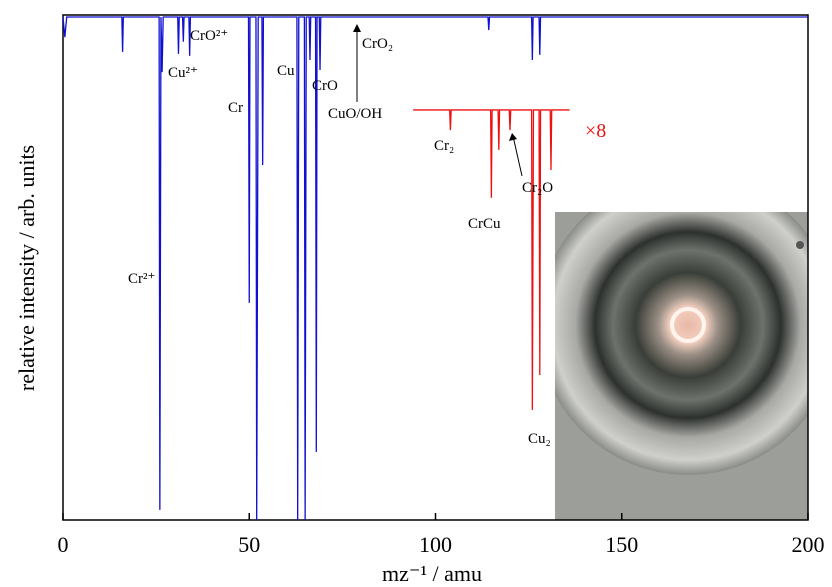 This screenshot has height=587, width=832. Describe the element at coordinates (517, 156) in the screenshot. I see `arrow` at that location.